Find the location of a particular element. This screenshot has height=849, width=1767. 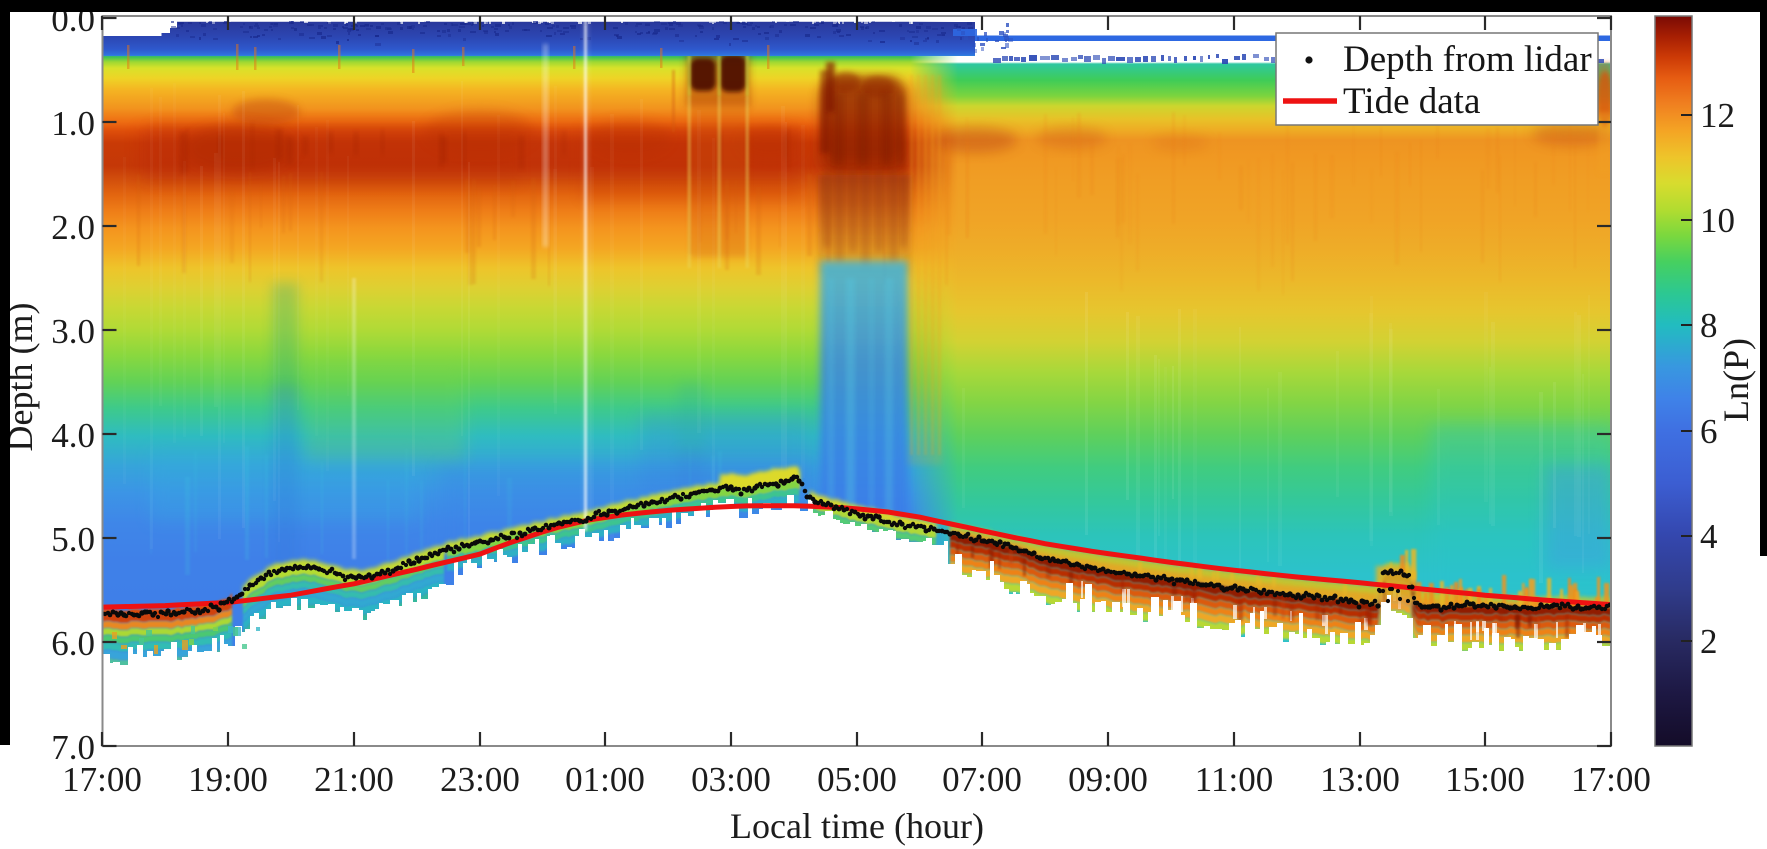

svg-text: 15:00 is located at coordinates (1485, 779).